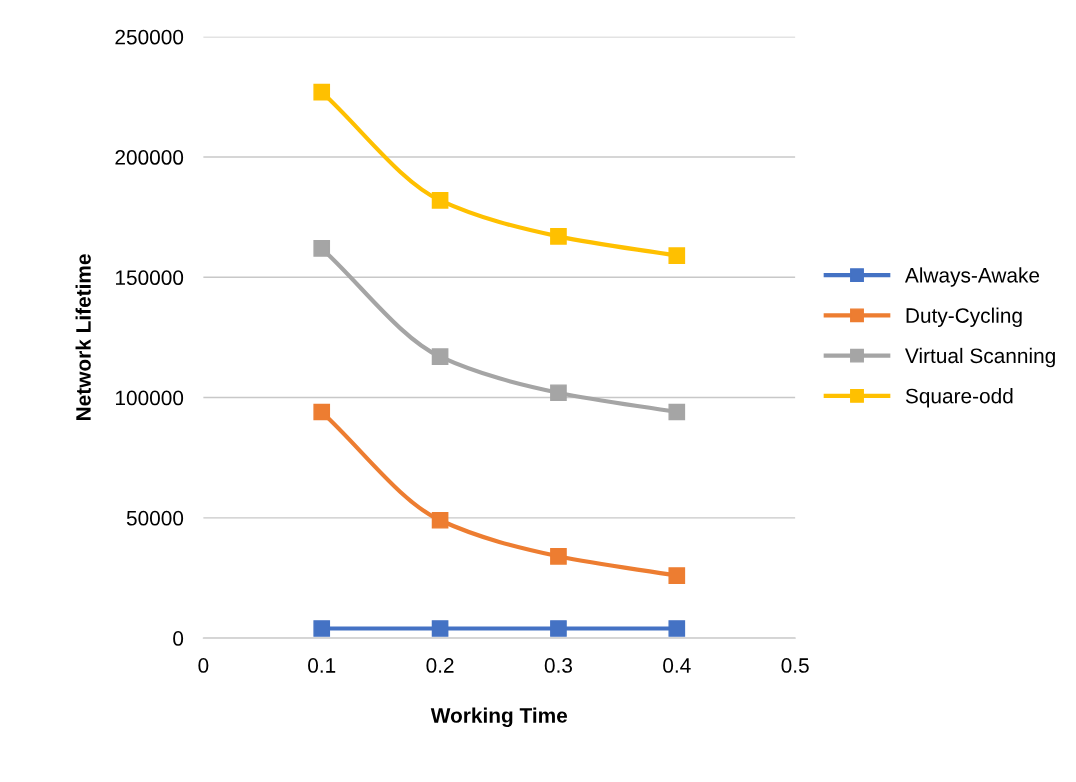 Image resolution: width=1076 pixels, height=782 pixels. I want to click on x-tick-label: 0.3, so click(558, 665).